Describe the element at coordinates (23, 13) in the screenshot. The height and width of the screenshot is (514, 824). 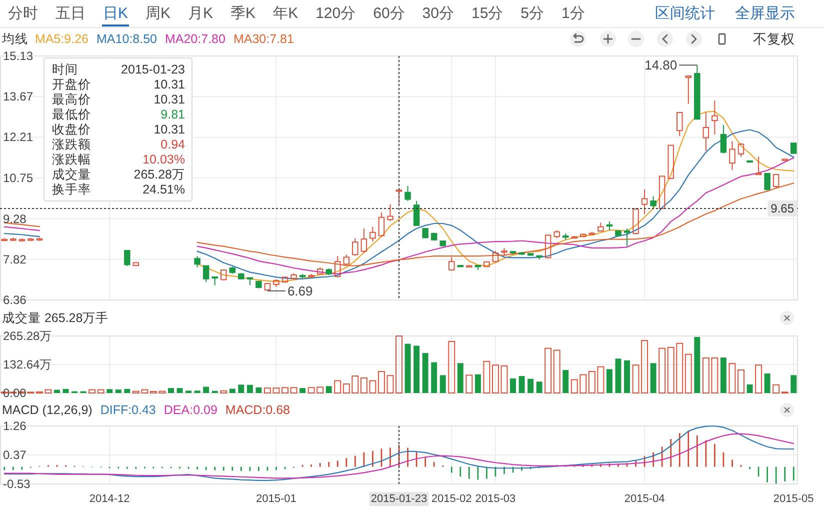
I see `text: 分时` at that location.